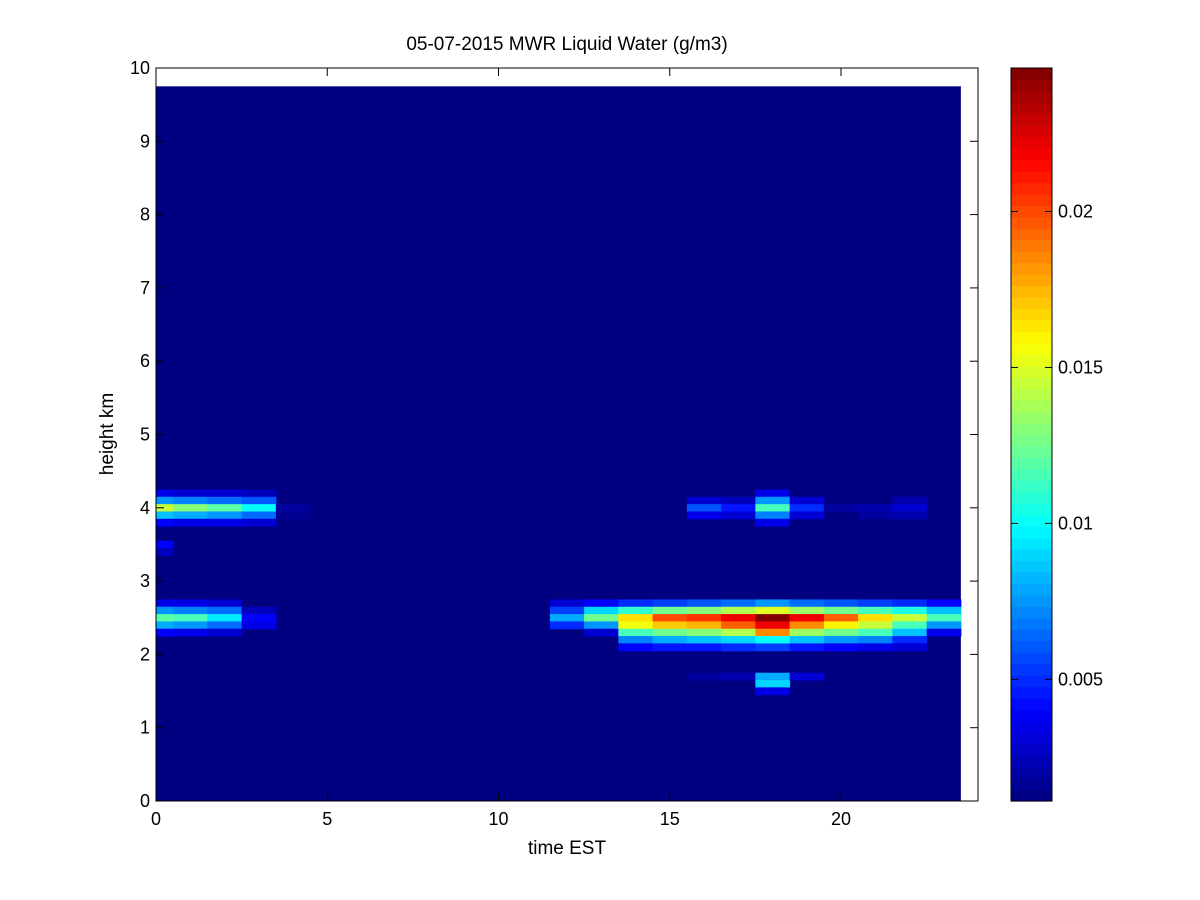 This screenshot has width=1200, height=900. I want to click on y-tick-label: 6, so click(145, 361).